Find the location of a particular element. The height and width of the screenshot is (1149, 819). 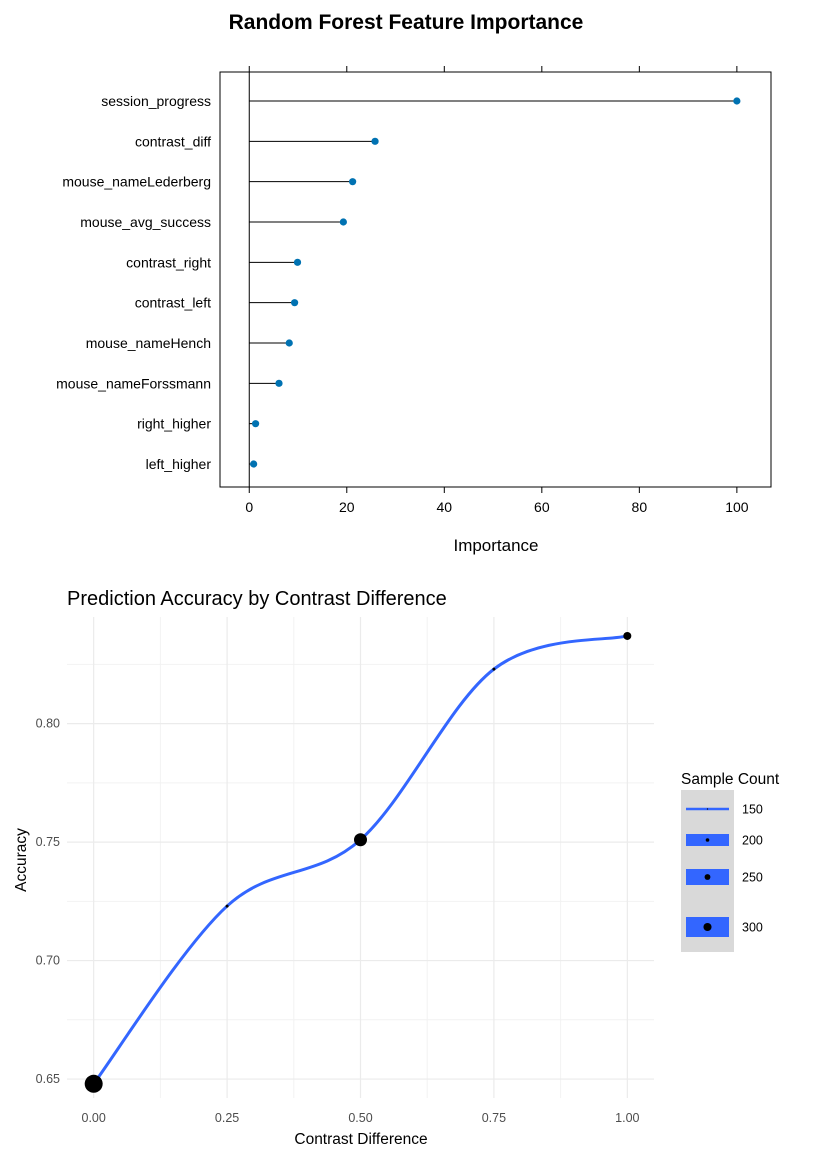

accuracy-x-tick-label: 0.25 is located at coordinates (227, 1118).